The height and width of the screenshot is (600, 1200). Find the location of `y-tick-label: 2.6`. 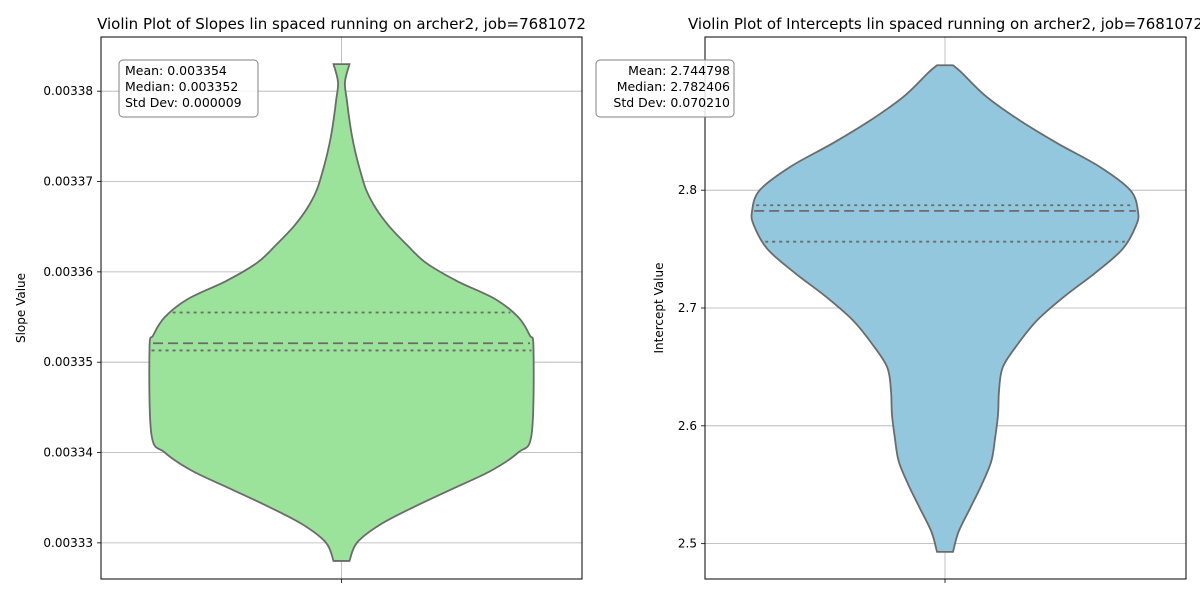

y-tick-label: 2.6 is located at coordinates (687, 426).